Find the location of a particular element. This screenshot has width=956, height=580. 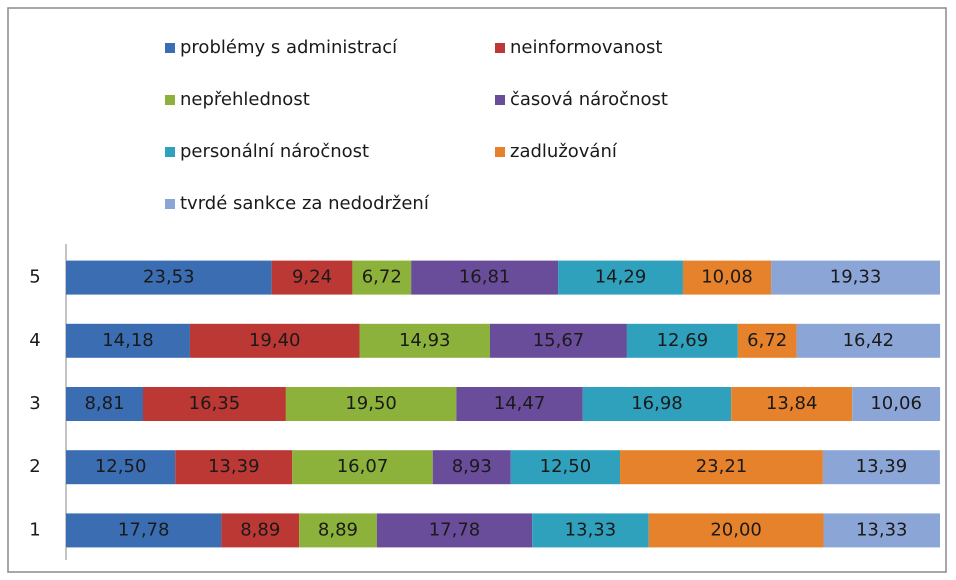

data-label: 12,69 is located at coordinates (683, 340).